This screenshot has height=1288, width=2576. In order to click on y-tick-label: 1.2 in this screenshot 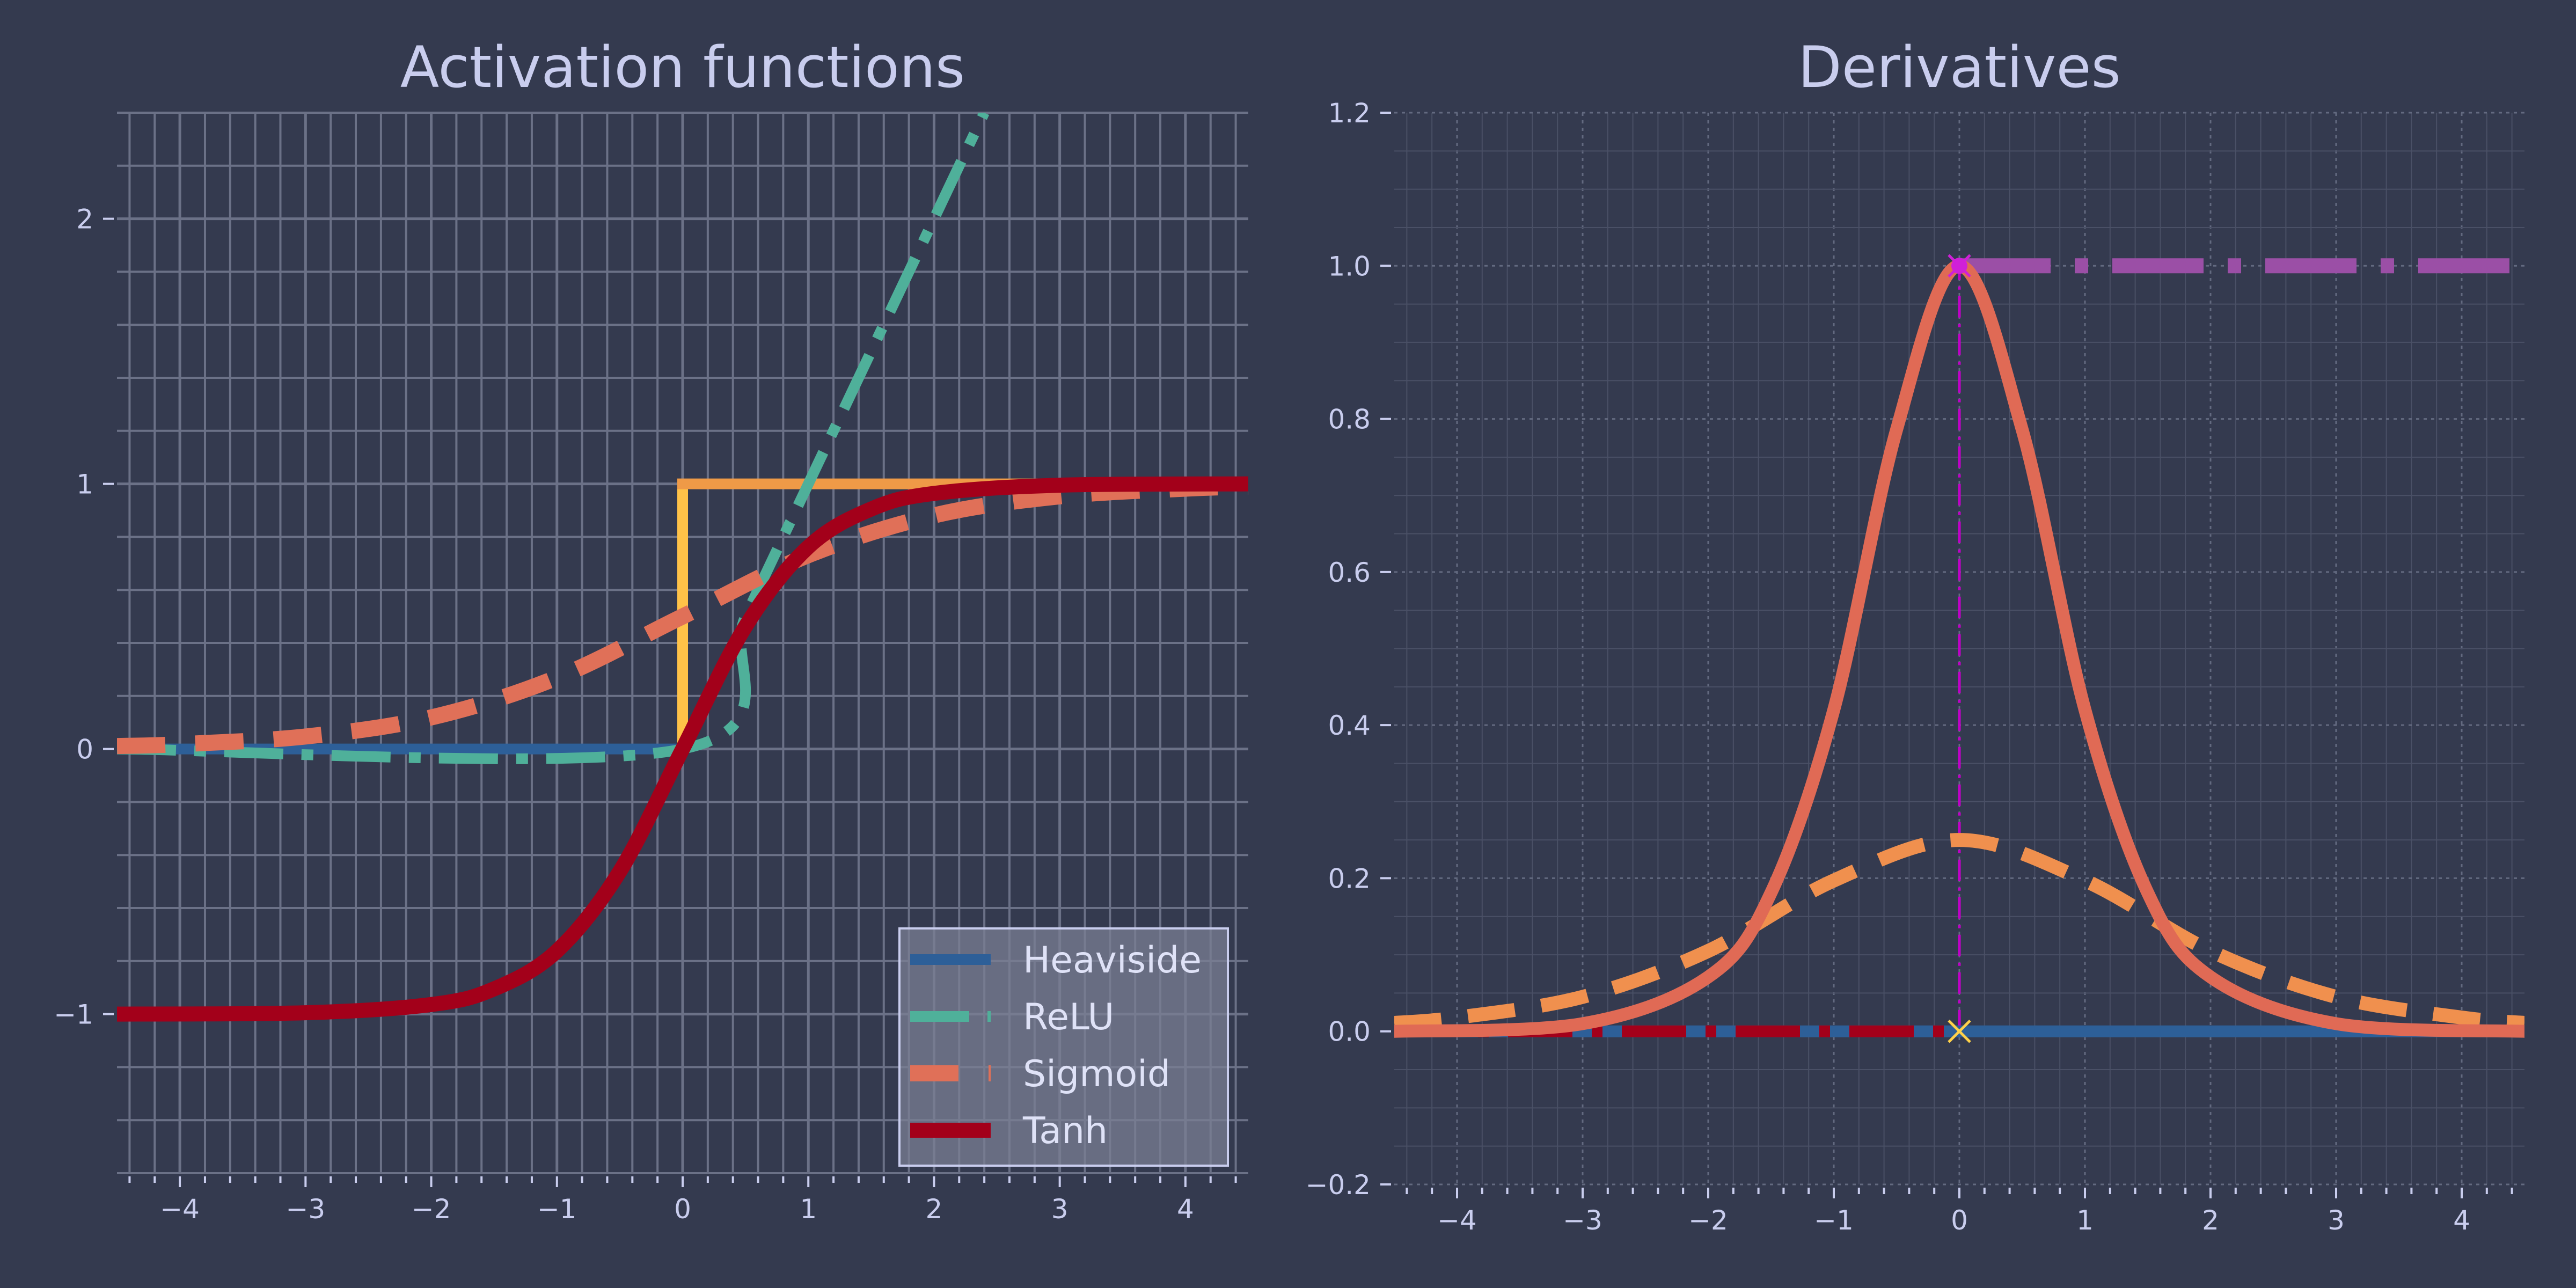, I will do `click(1349, 113)`.